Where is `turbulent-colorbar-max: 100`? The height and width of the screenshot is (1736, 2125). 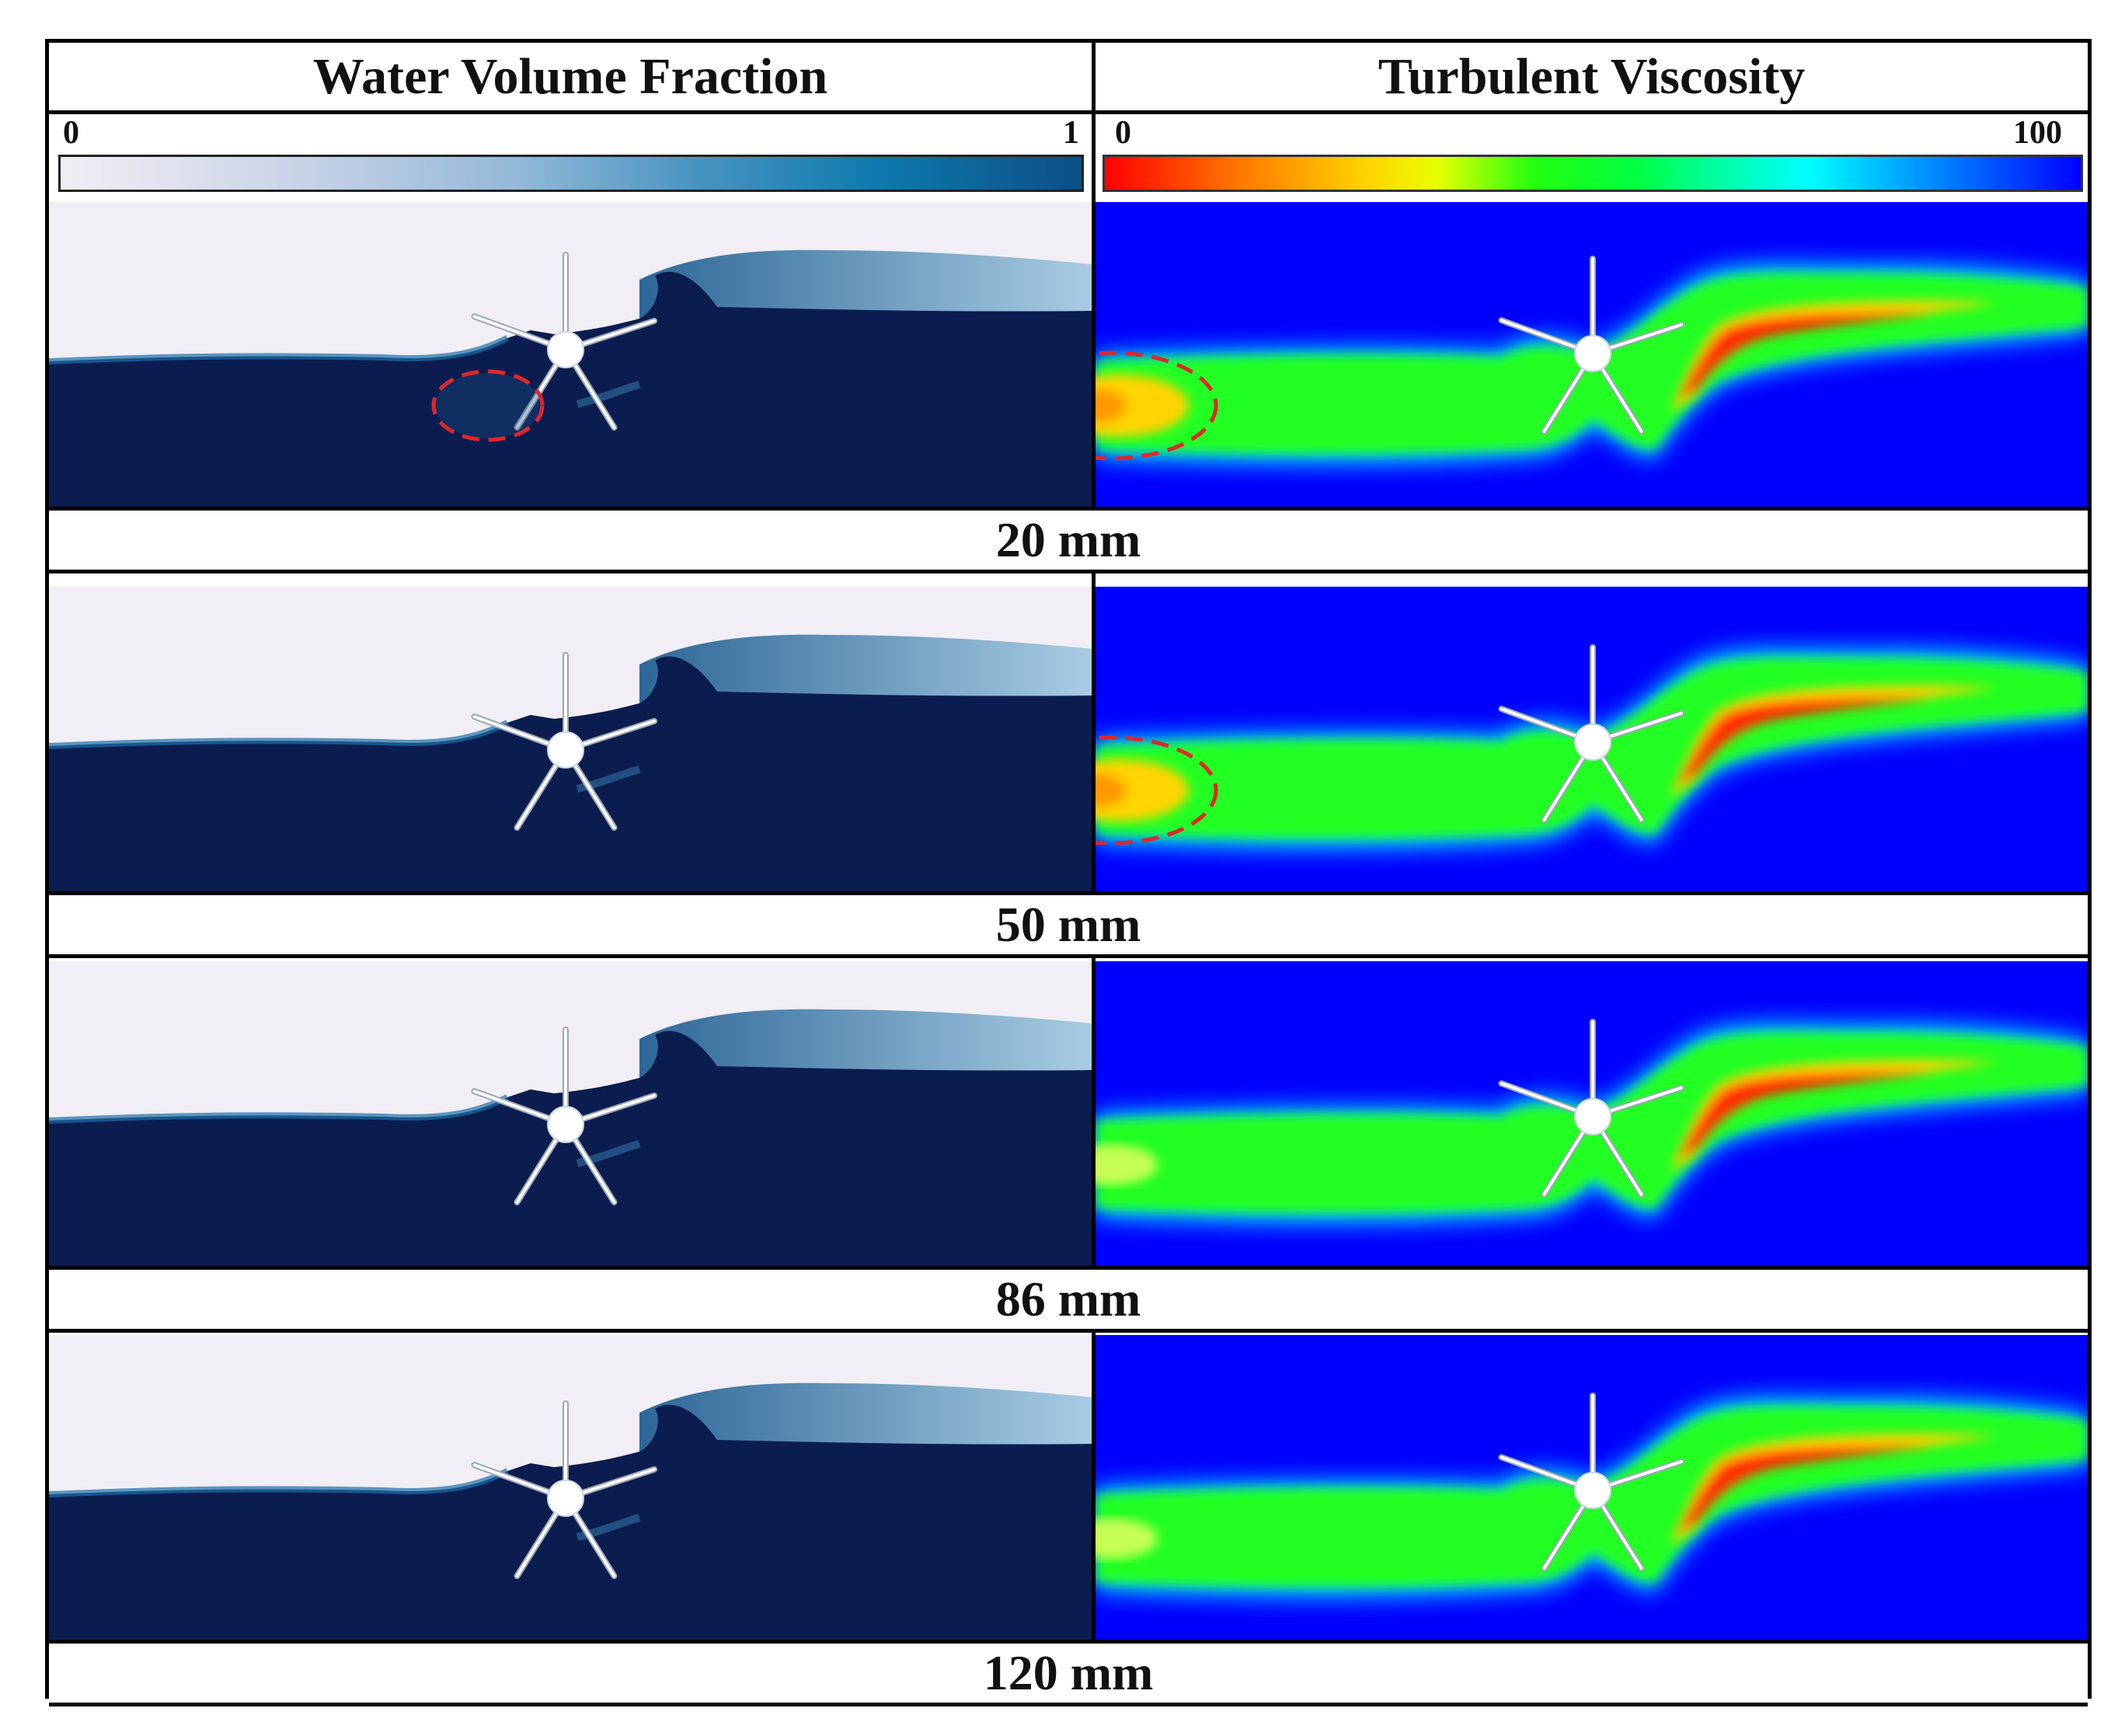
turbulent-colorbar-max: 100 is located at coordinates (2038, 133).